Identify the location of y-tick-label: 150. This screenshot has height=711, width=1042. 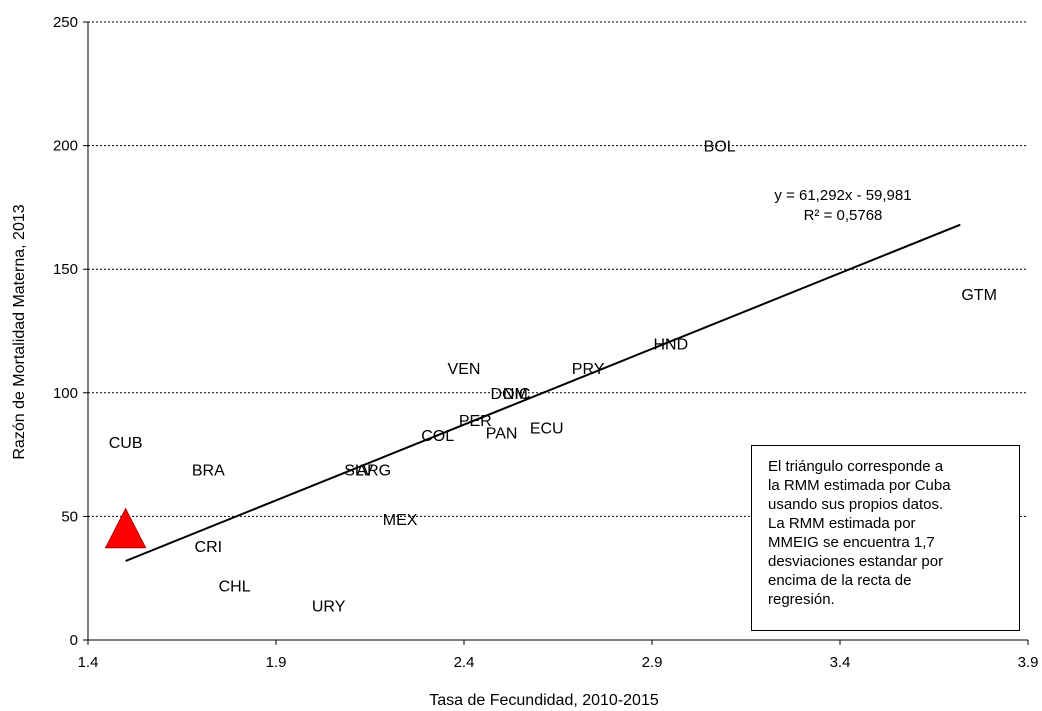
(65, 269).